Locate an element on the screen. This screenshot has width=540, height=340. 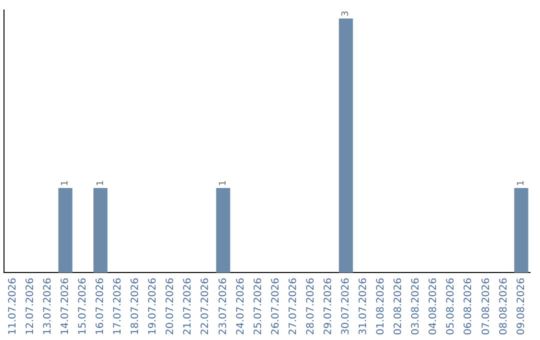
x-tick-label: 11.07.2026 is located at coordinates (12, 307).